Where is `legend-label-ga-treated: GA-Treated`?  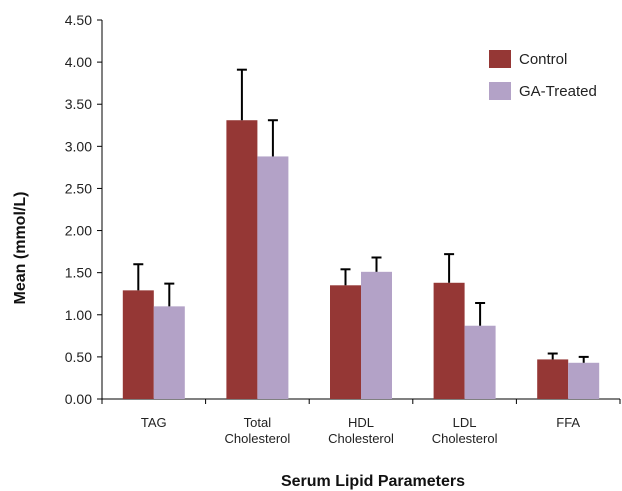
legend-label-ga-treated: GA-Treated is located at coordinates (558, 91).